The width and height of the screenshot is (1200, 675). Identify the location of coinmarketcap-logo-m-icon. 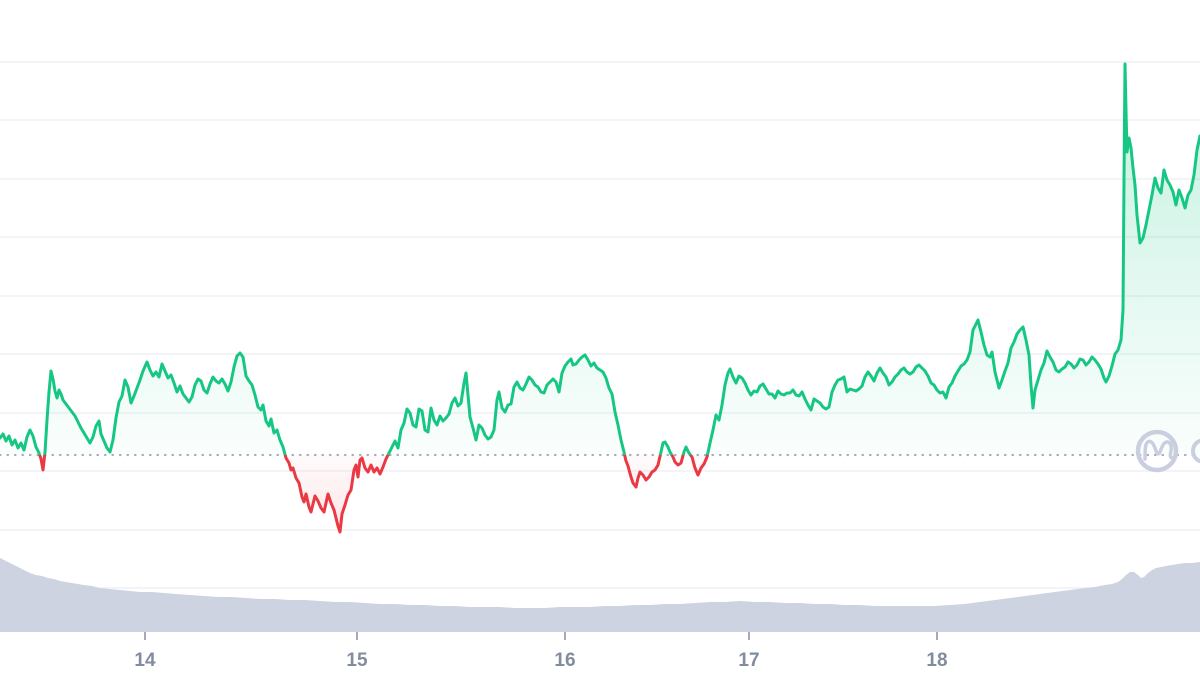
(1159, 450).